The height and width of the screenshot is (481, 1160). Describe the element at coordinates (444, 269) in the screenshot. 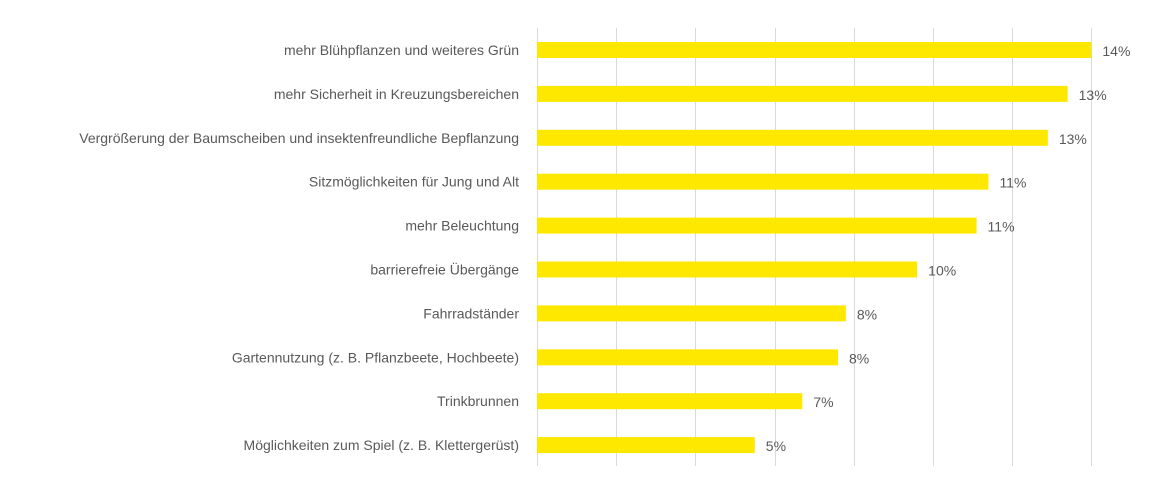

I see `category-label: barrierefreie Übergänge` at that location.